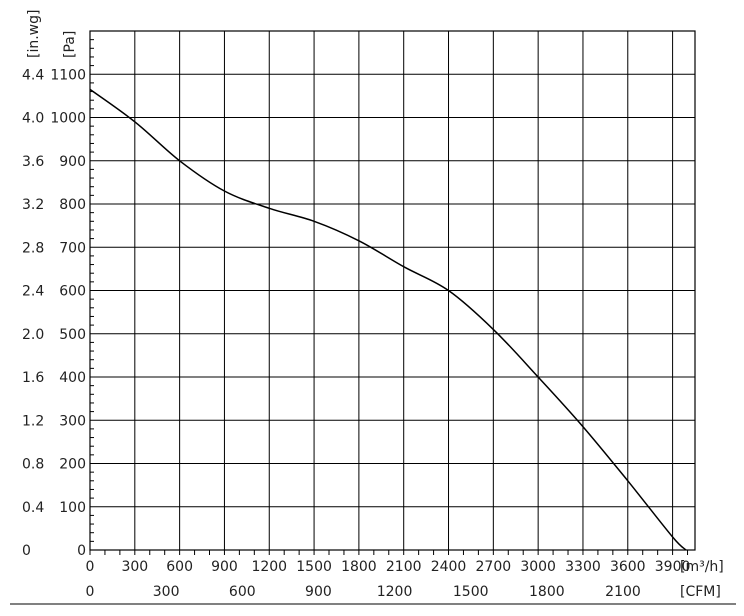  What do you see at coordinates (72, 292) in the screenshot?
I see `y-pa-tick-label: 600` at bounding box center [72, 292].